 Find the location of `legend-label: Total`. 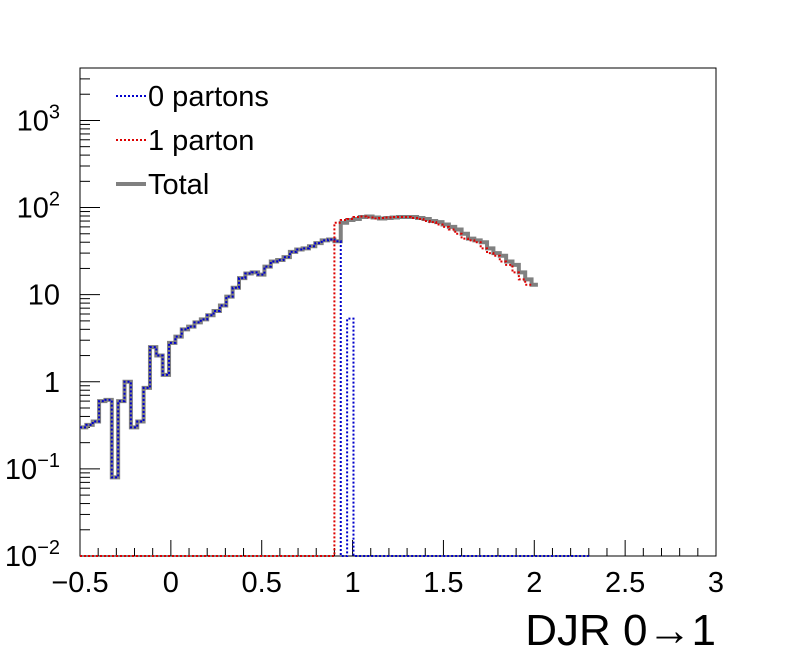

legend-label: Total is located at coordinates (178, 185).